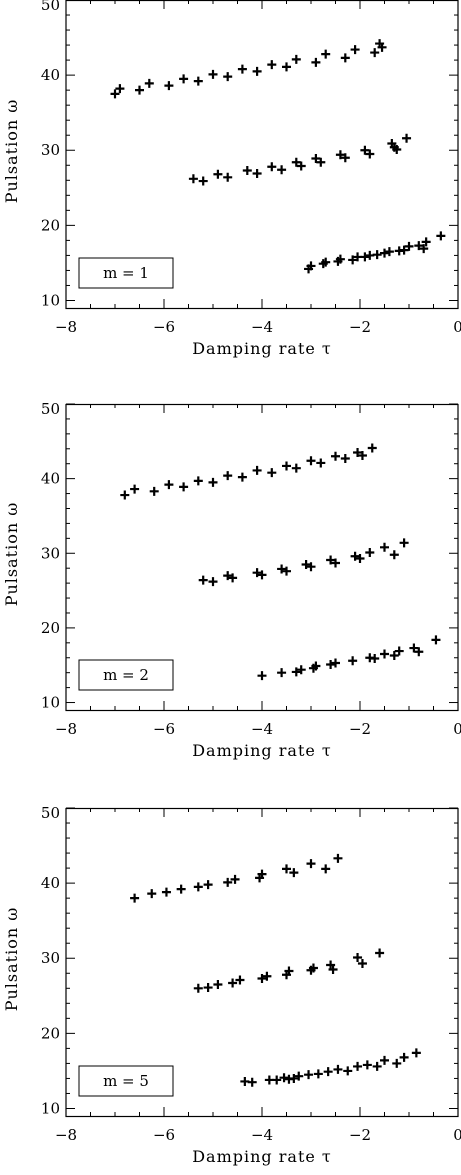 This screenshot has height=1175, width=461. I want to click on legend-box, so click(126, 273).